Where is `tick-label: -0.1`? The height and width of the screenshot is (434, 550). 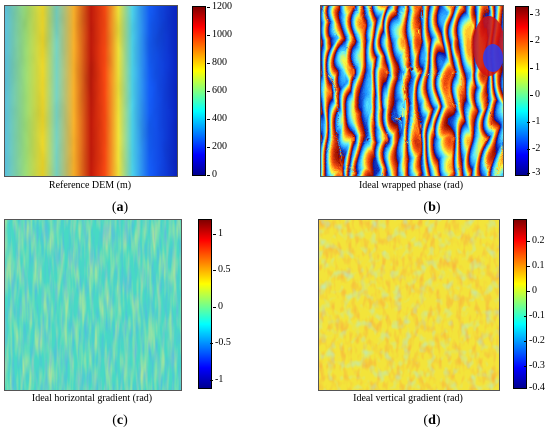
tick-label: -0.1 is located at coordinates (534, 315).